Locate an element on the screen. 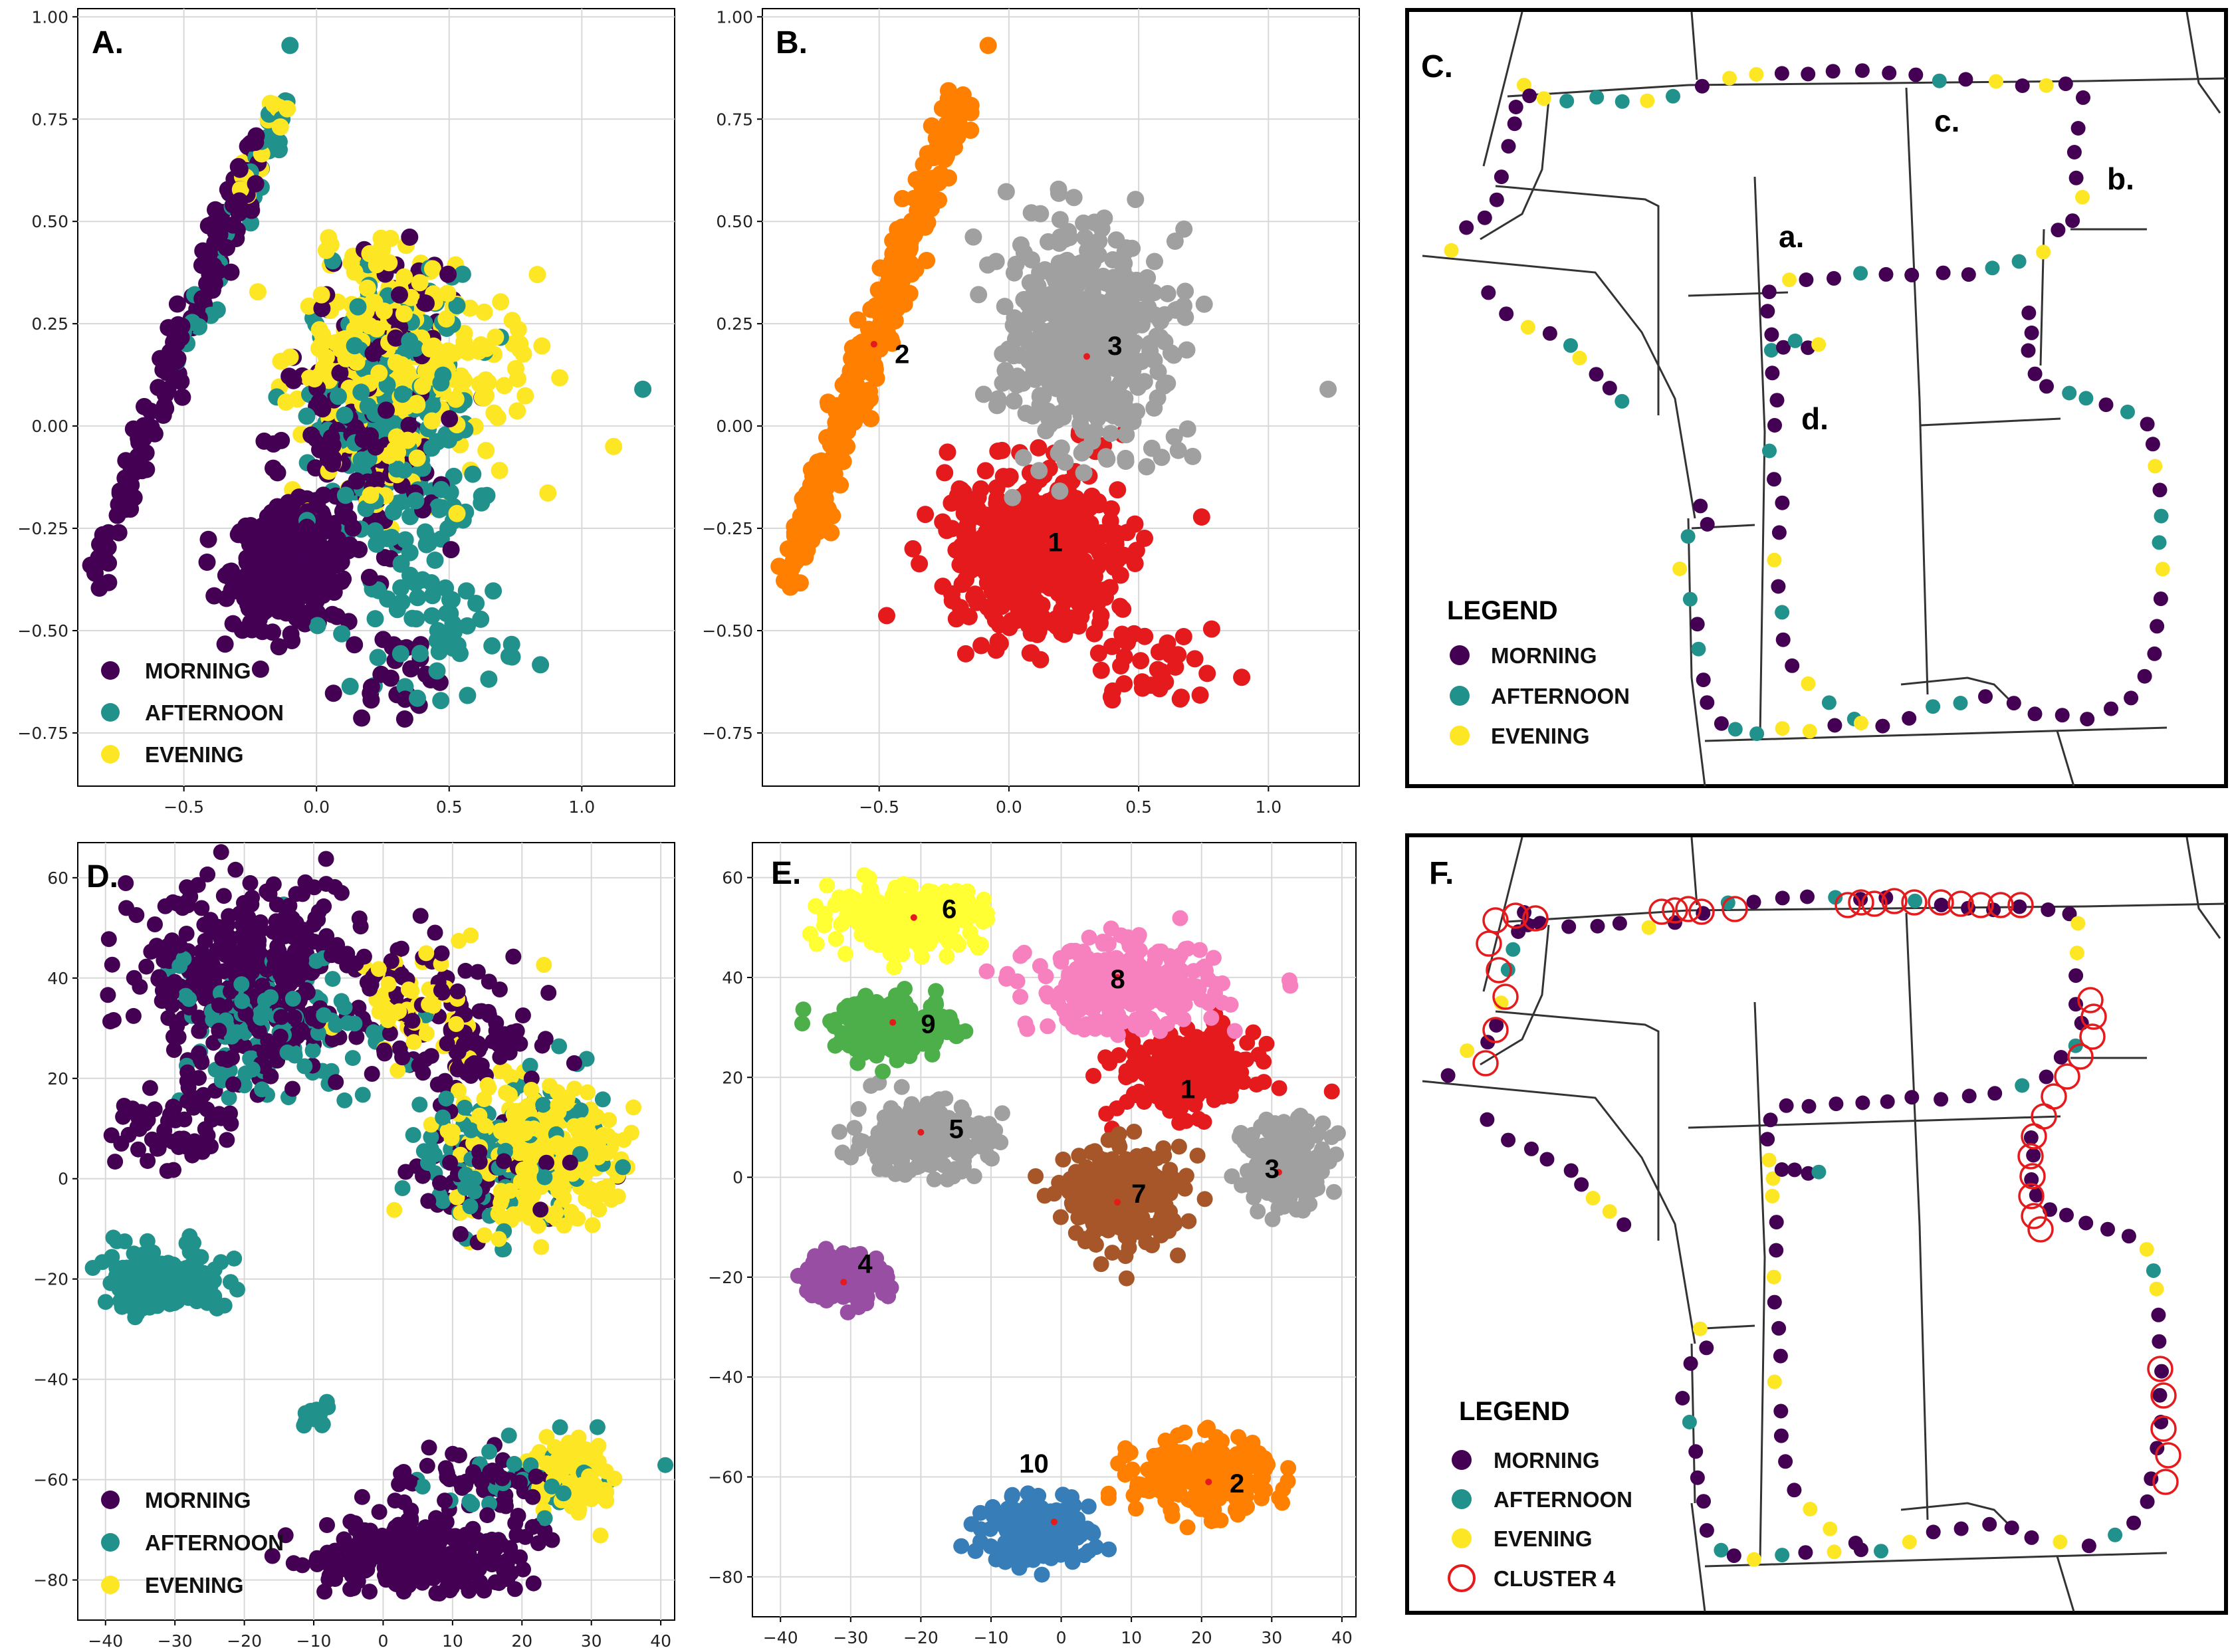 The height and width of the screenshot is (1652, 2230). y-tick-label: 0.00 is located at coordinates (49, 427).